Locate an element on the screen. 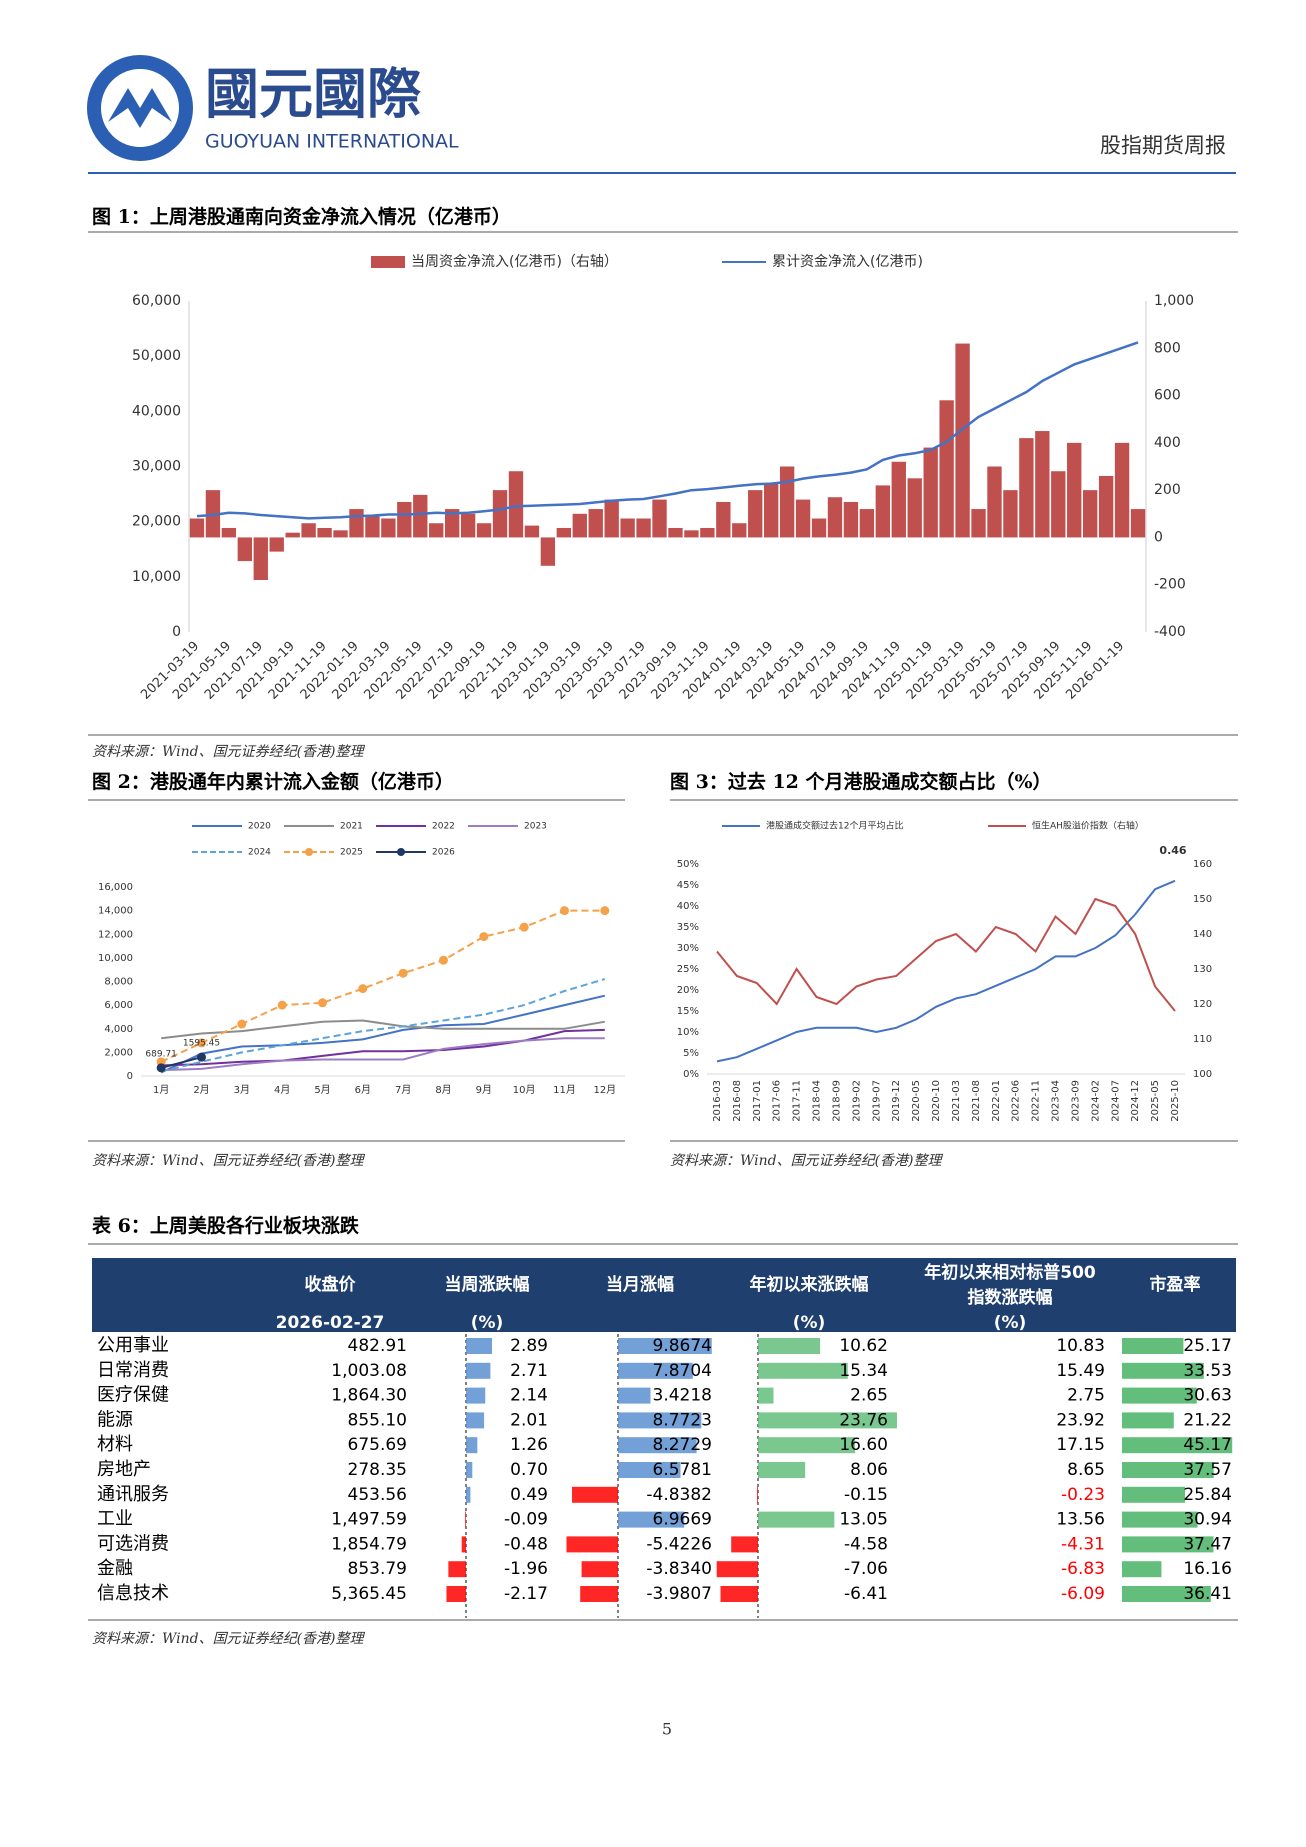  y-tick-label: 12,000 is located at coordinates (115, 934).